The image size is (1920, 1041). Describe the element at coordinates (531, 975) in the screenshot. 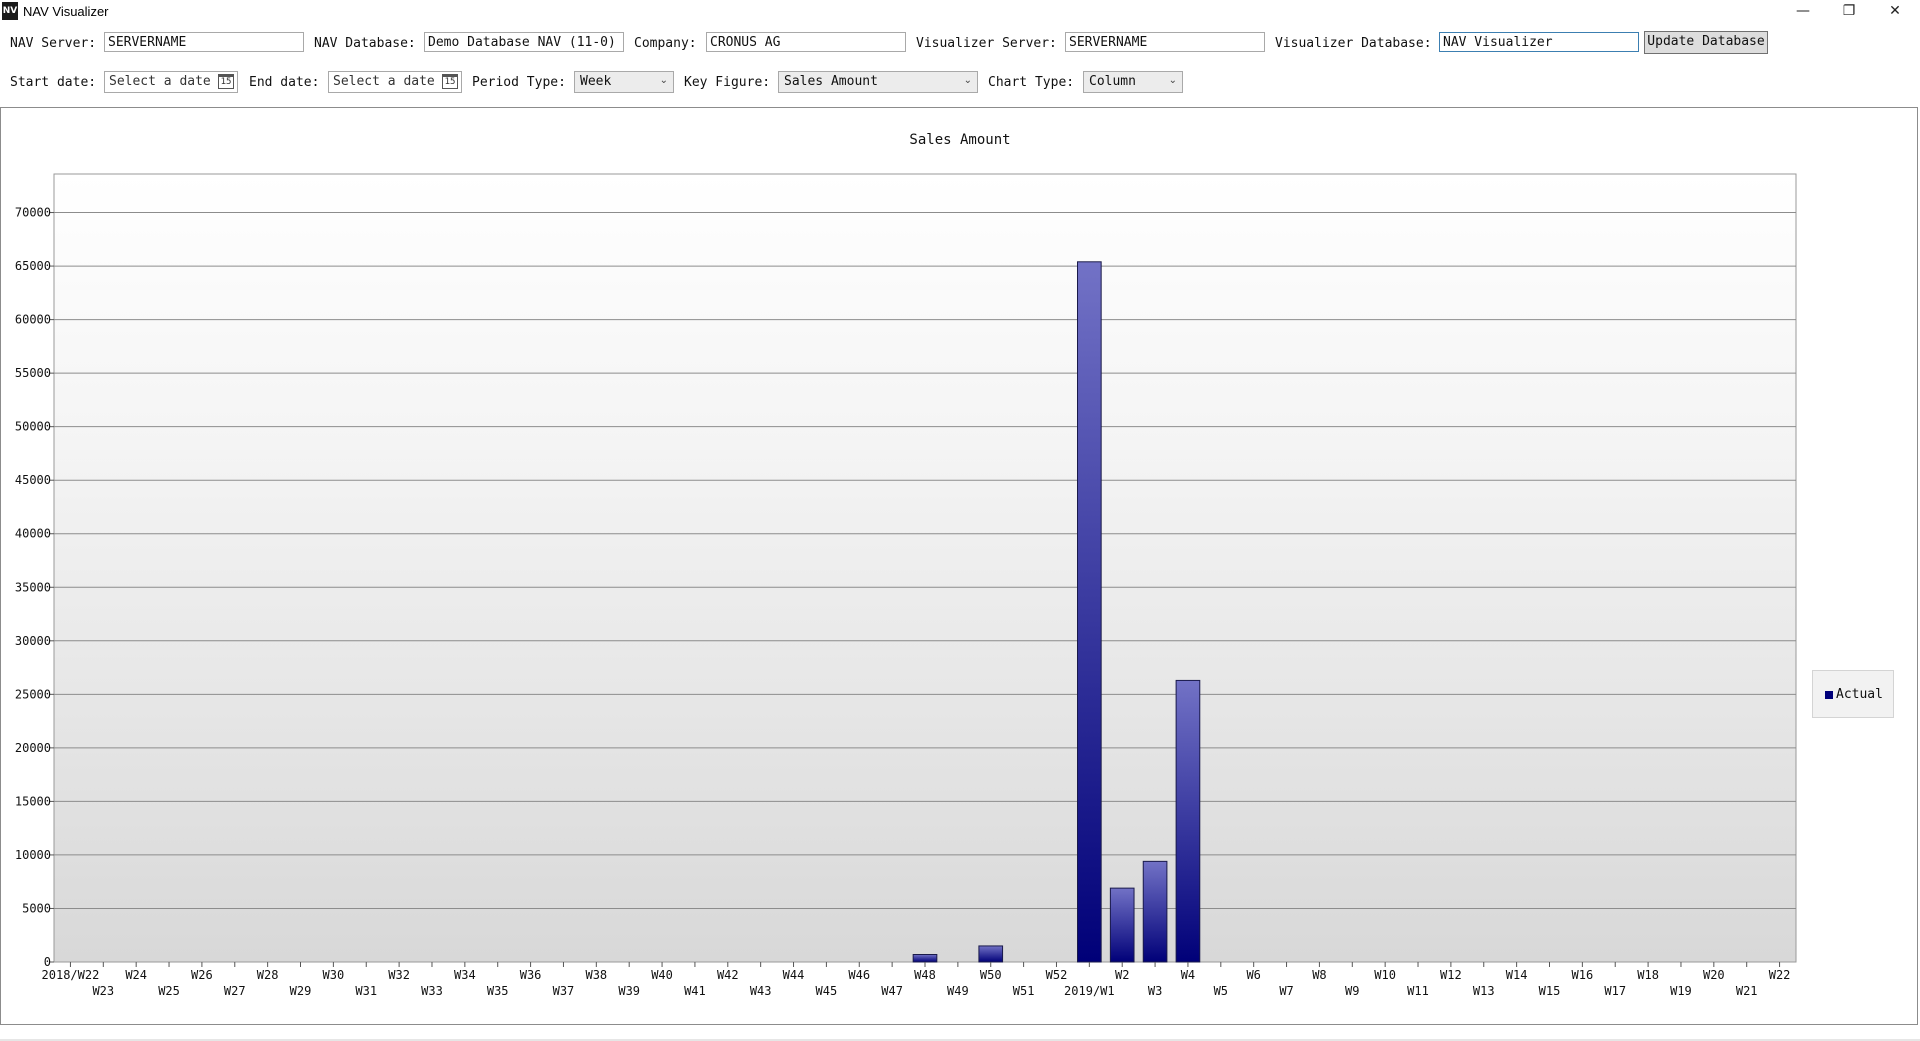

I see `x-tick-label: W36` at that location.